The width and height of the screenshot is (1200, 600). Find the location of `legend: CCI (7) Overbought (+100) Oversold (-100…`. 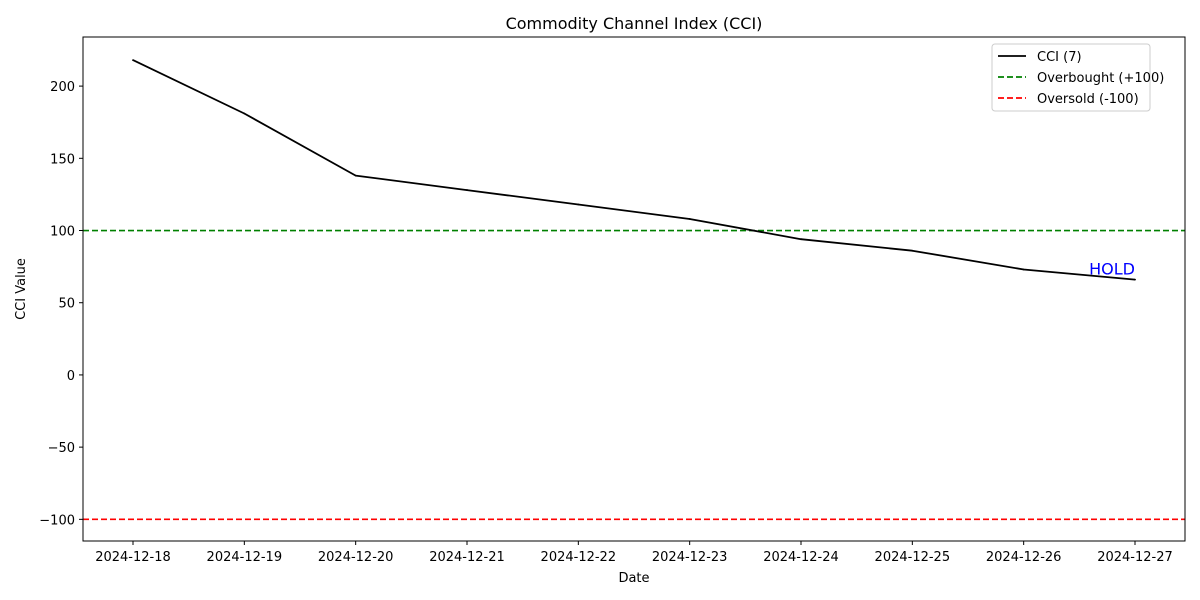

legend: CCI (7) Overbought (+100) Oversold (-100… is located at coordinates (1077, 77).